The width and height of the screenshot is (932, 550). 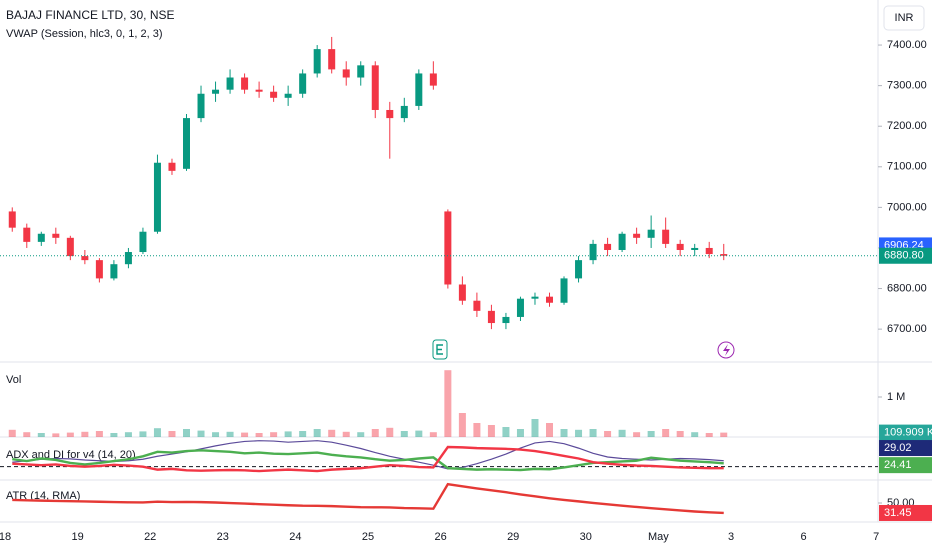 I want to click on y-tick-label: 7200.00, so click(x=907, y=126).